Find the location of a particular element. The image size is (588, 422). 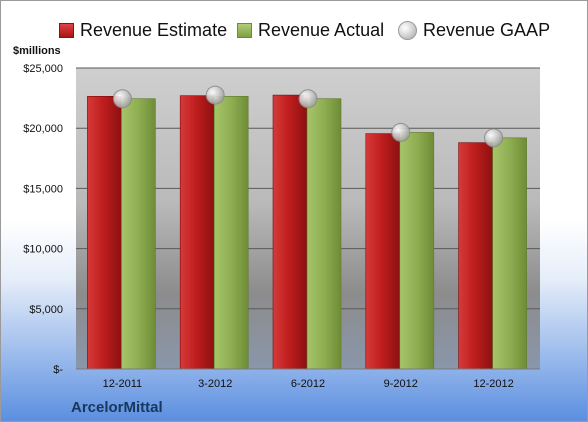

legend-swatch-estimate is located at coordinates (66, 30).